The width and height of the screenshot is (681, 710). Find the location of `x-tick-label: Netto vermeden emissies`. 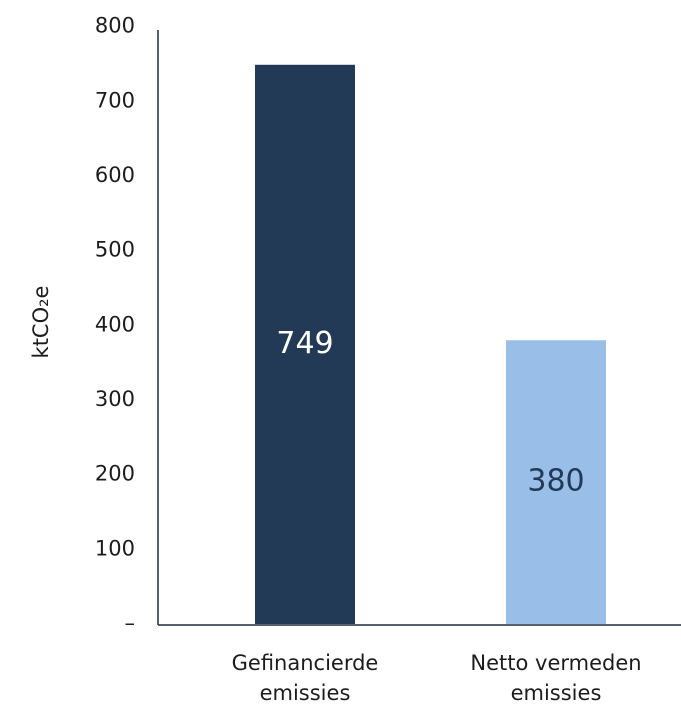

x-tick-label: Netto vermeden emissies is located at coordinates (556, 678).